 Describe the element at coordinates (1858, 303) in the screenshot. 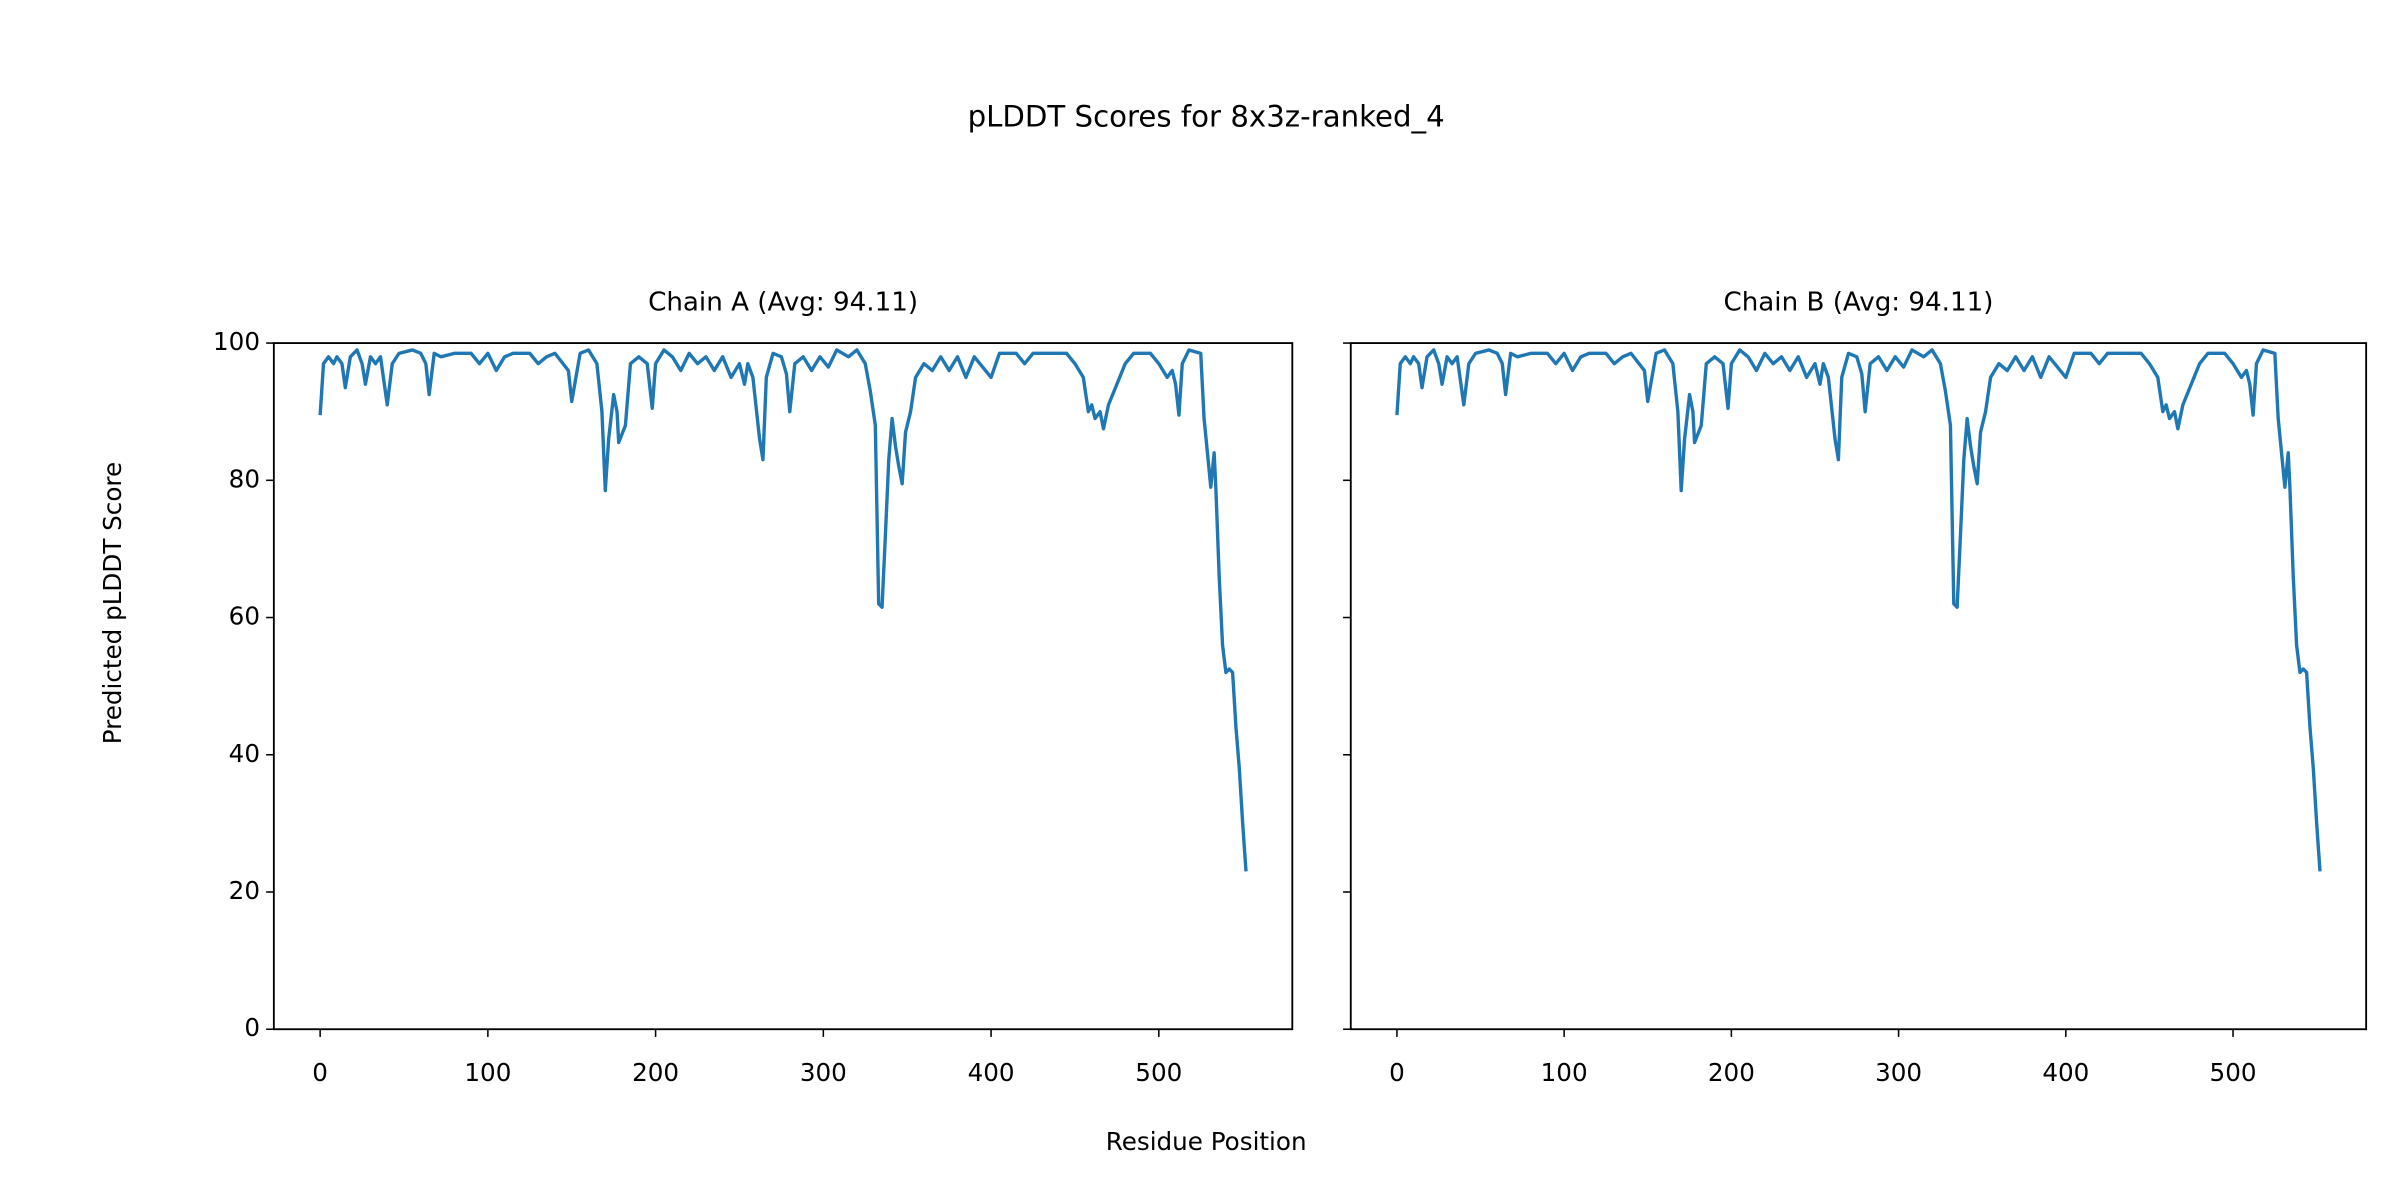

I see `subplot-title: Chain B (Avg: 94.11)` at that location.